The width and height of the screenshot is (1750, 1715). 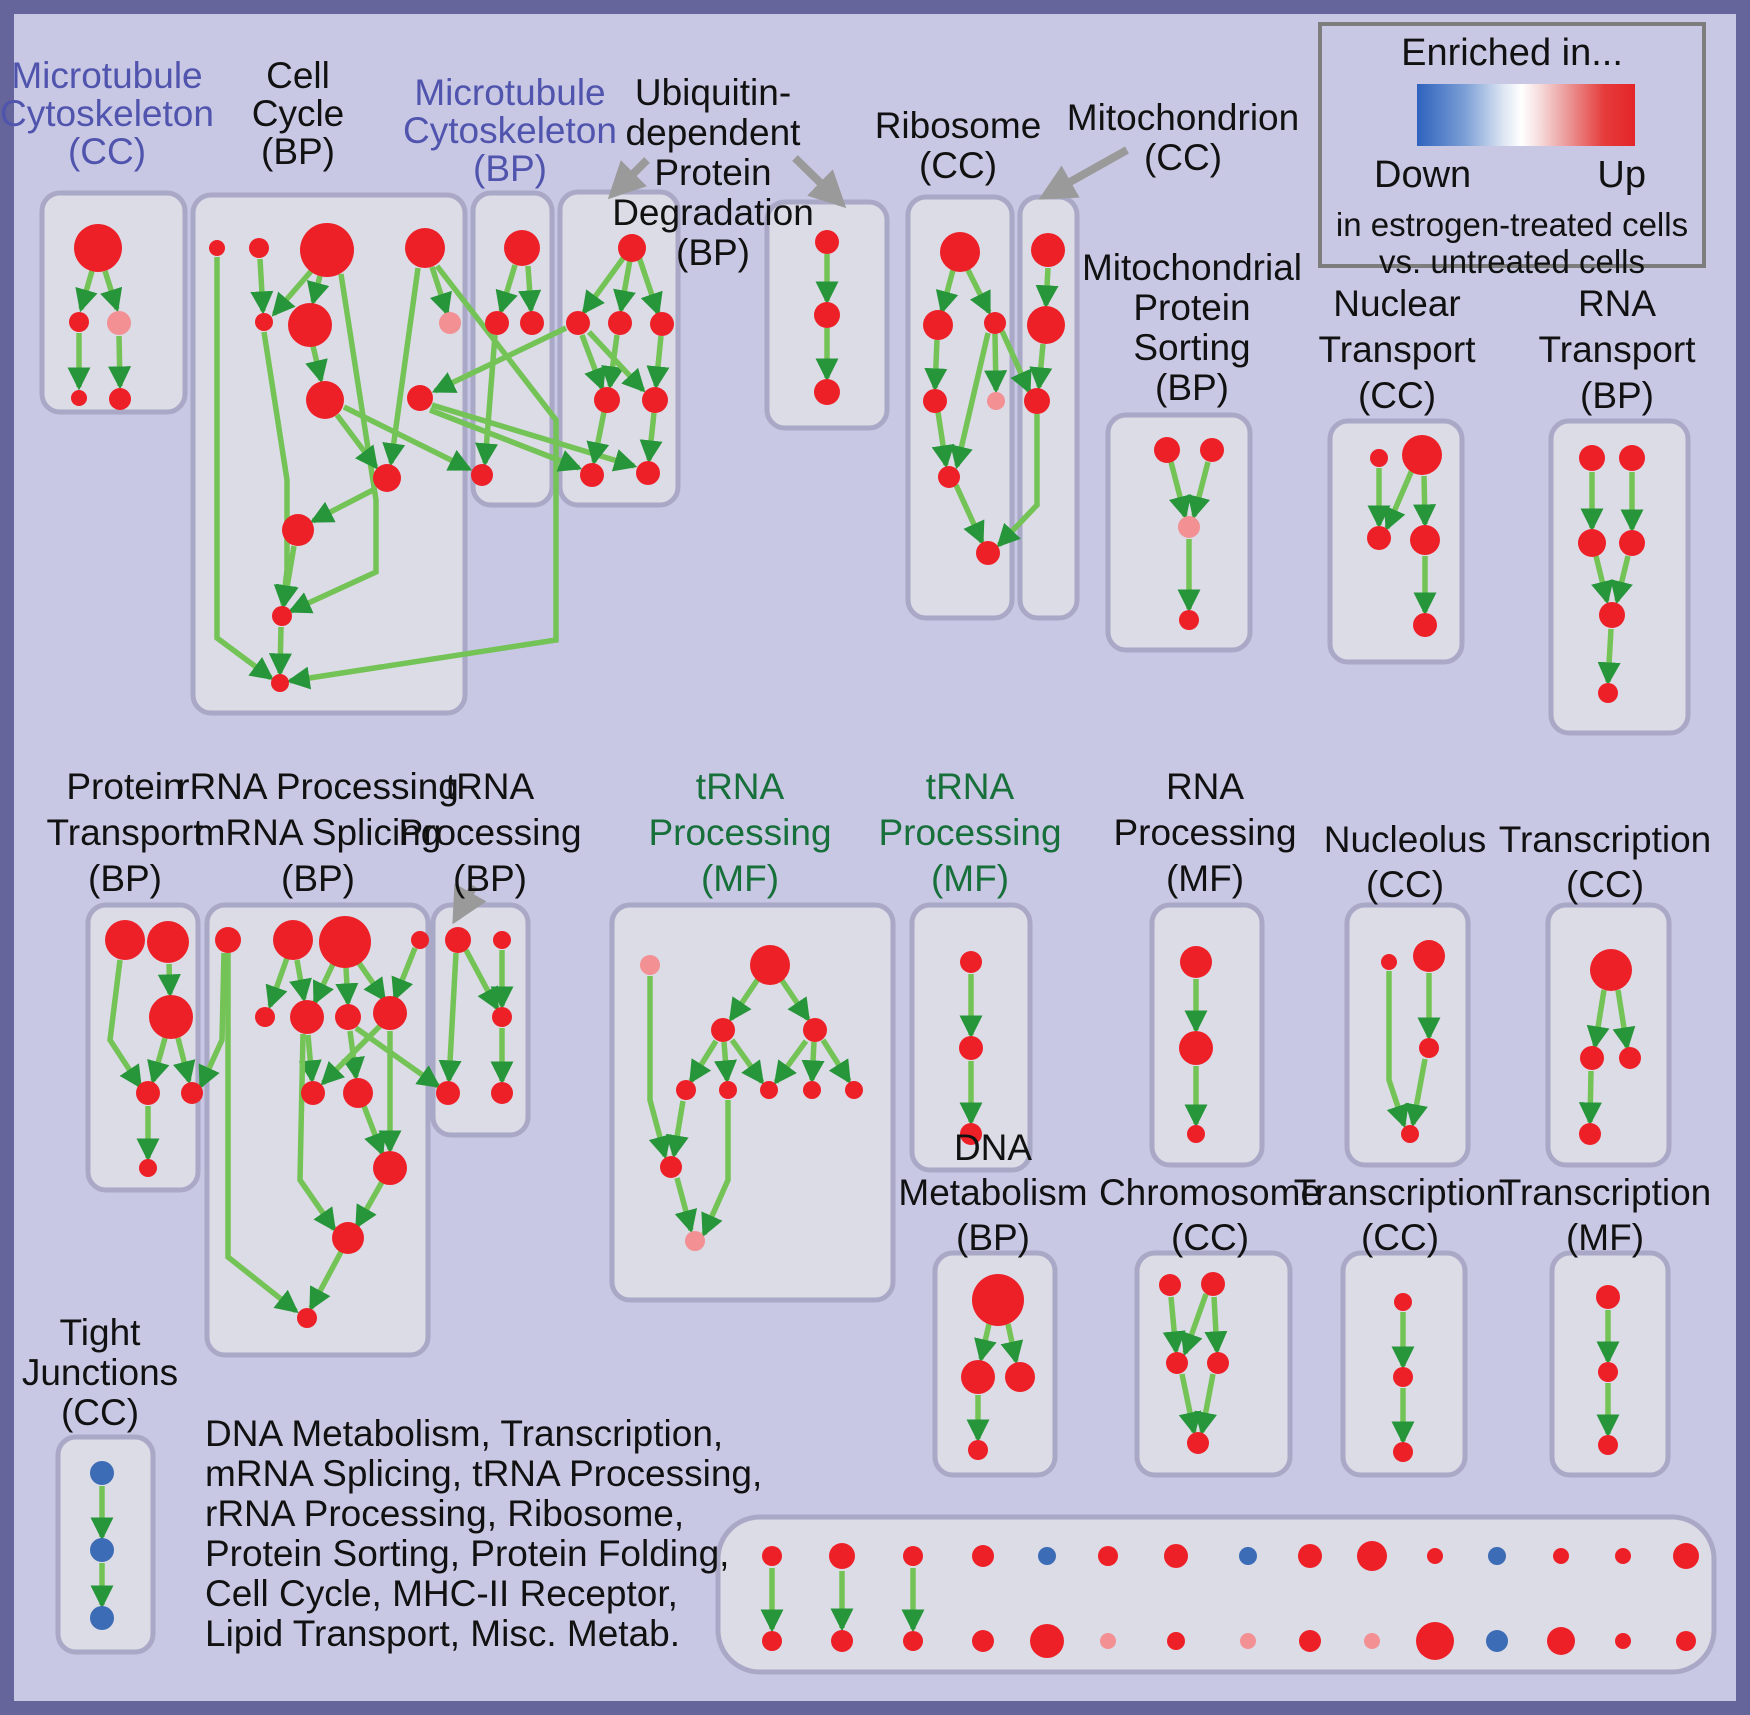 I want to click on rna-processing-mf-box, so click(x=1207, y=1035).